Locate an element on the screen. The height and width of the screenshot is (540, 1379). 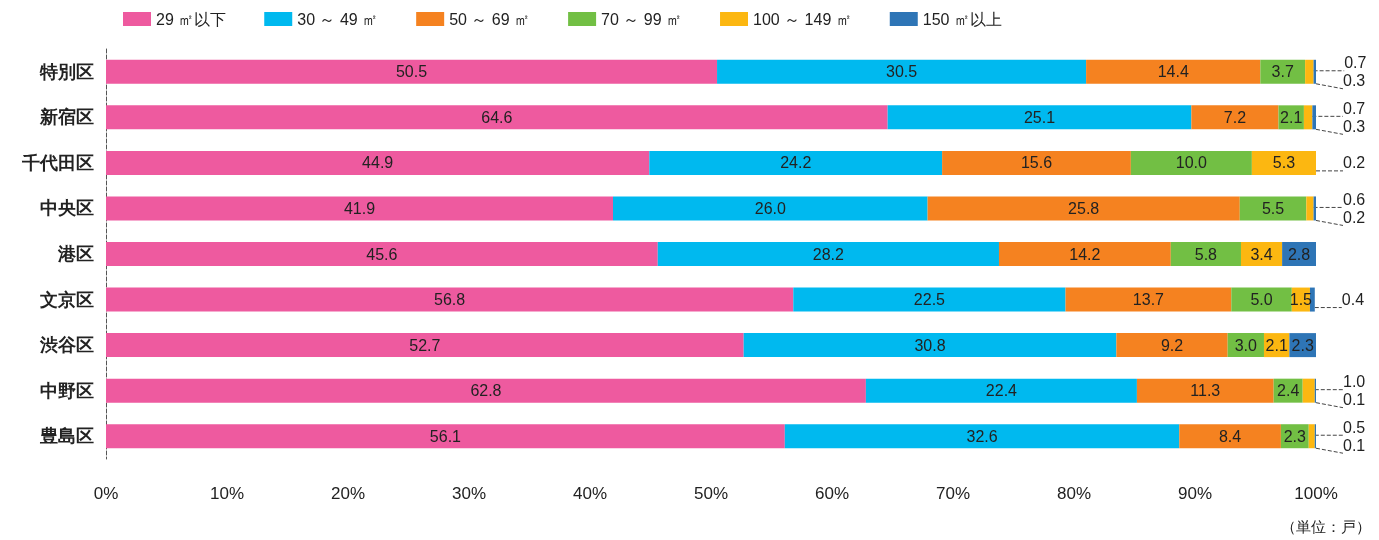
data-label: 13.7 is located at coordinates (1148, 300).